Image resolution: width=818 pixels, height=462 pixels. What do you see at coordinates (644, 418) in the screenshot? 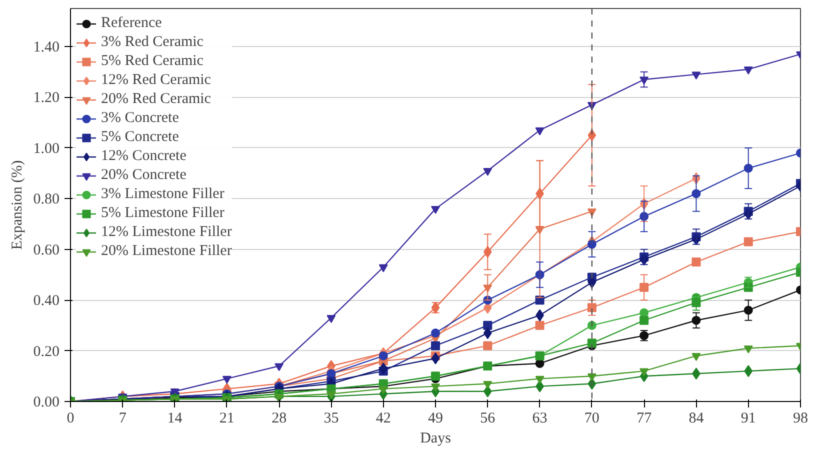
I see `x-tick-label: 77` at bounding box center [644, 418].